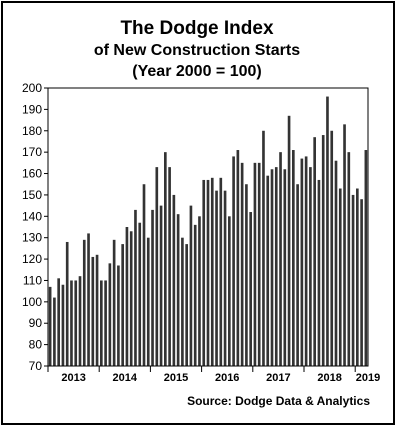 This screenshot has height=430, width=400. Describe the element at coordinates (32, 152) in the screenshot. I see `y-tick-label: 170` at that location.